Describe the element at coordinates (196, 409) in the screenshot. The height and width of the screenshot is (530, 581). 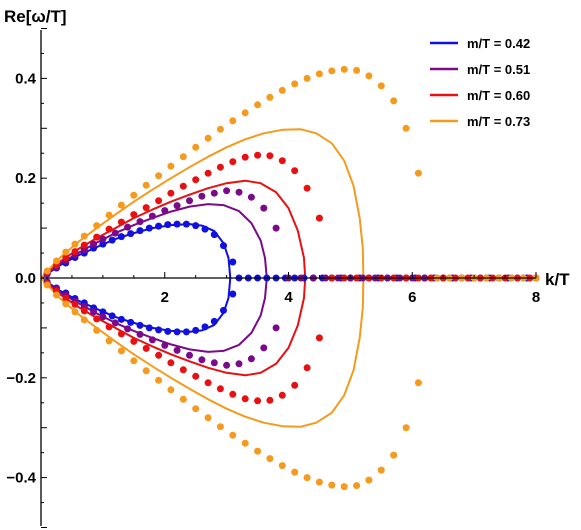
I see `data-point-s4-13-mirror` at that location.